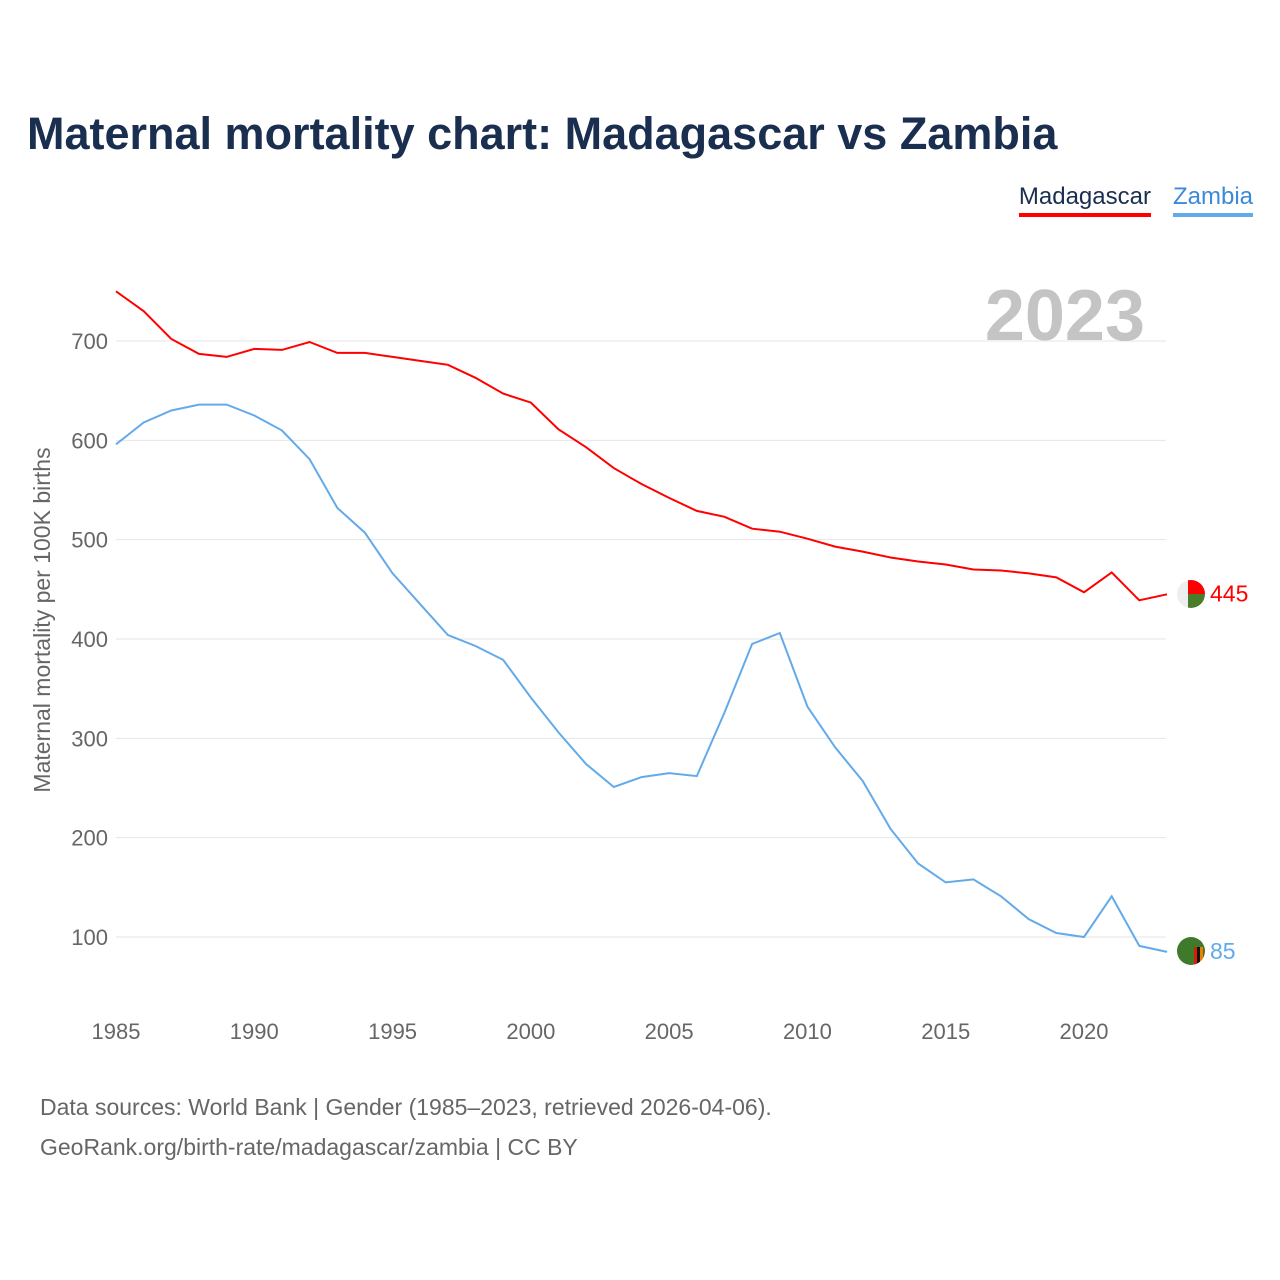 This screenshot has width=1280, height=1280. I want to click on y-axis-label: Maternal mortality per 100K births, so click(42, 619).